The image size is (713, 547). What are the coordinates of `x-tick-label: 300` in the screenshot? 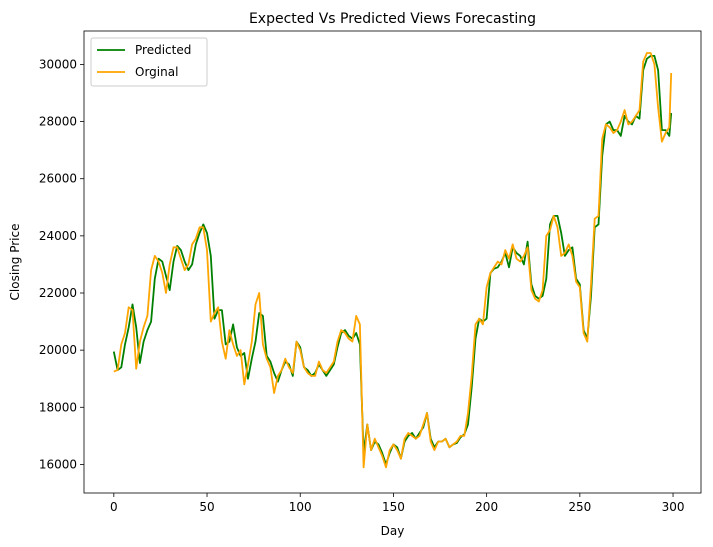 It's located at (673, 507).